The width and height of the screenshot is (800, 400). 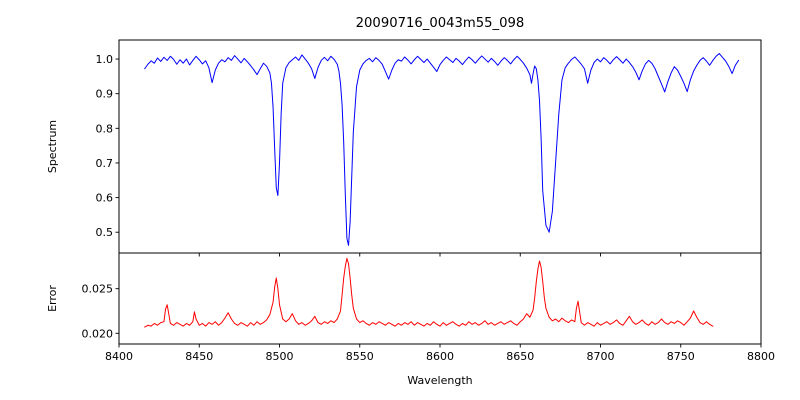 I want to click on x-axis-label: Wavelength, so click(x=439, y=380).